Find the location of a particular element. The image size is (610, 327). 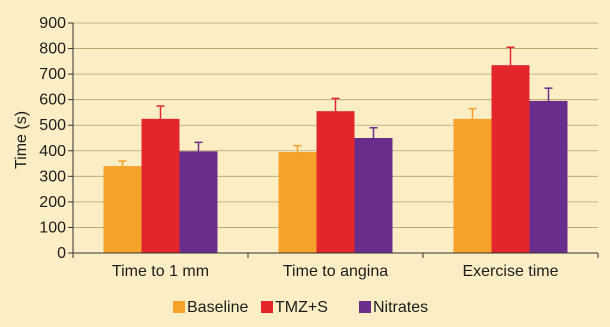

x-tick-label: Time to 1 mm is located at coordinates (160, 271).